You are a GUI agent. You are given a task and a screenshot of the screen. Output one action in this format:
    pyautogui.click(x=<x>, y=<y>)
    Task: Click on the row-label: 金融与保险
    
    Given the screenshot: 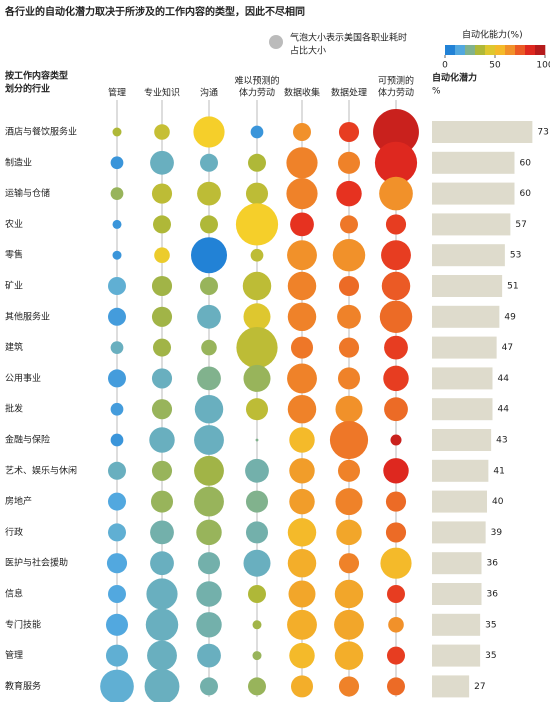 What is the action you would take?
    pyautogui.click(x=27, y=440)
    